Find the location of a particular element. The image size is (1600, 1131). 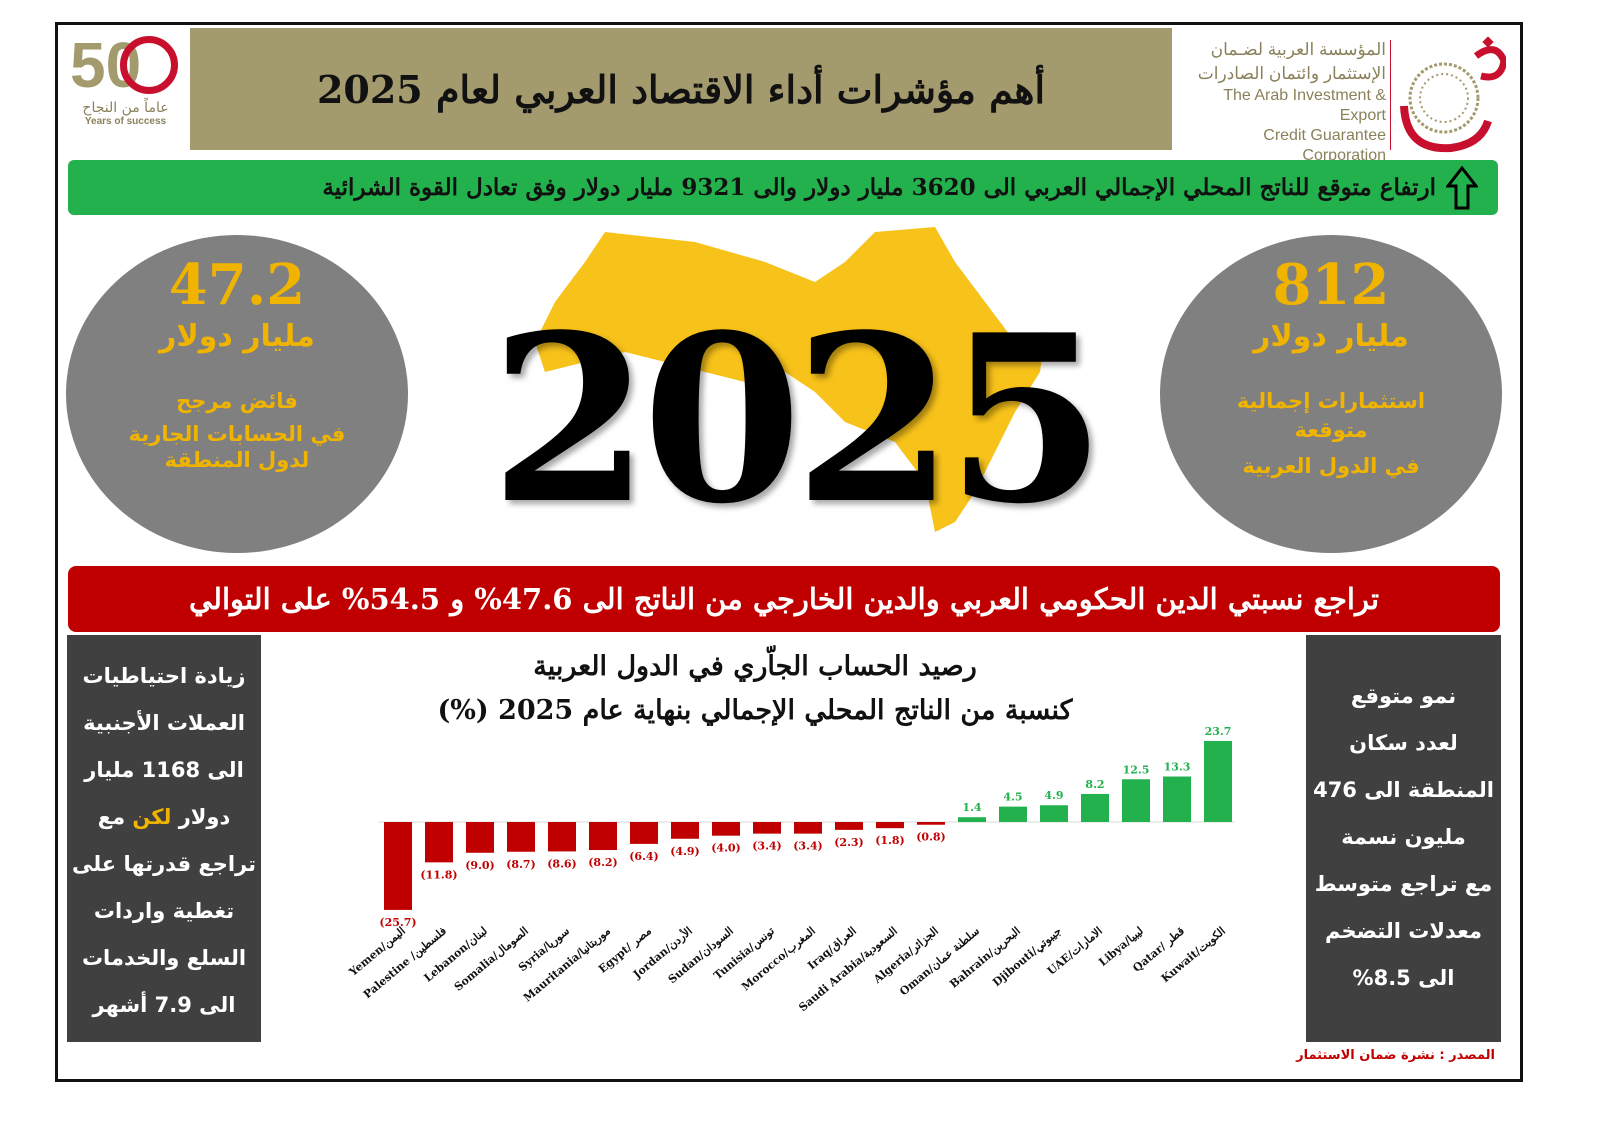

reserves-line: تغطية واردات is located at coordinates (164, 911).